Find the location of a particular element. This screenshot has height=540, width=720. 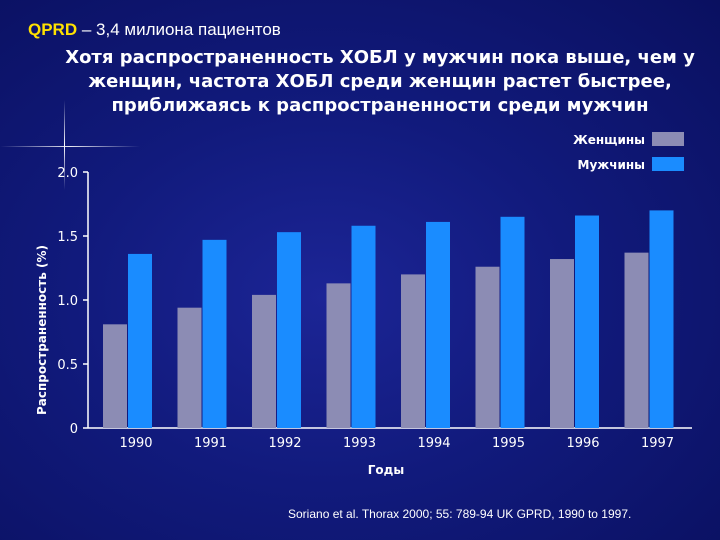

x-tick-label: 1995 is located at coordinates (508, 443).